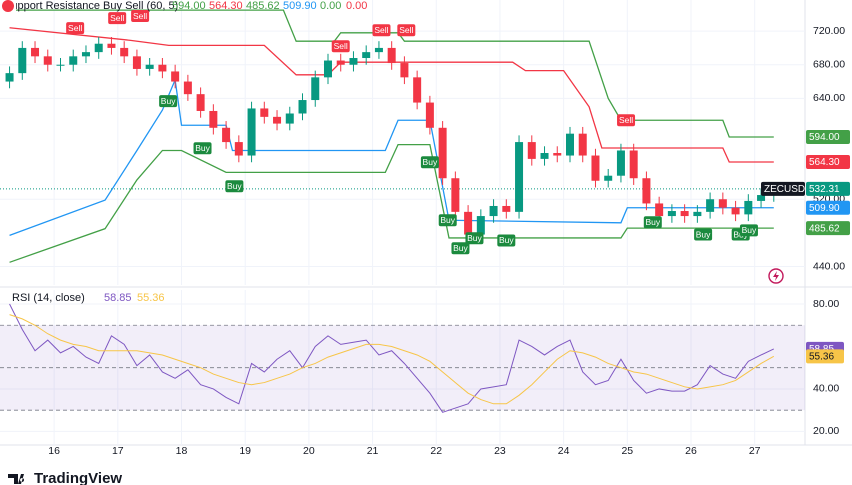  Describe the element at coordinates (16, 479) in the screenshot. I see `logo-mark` at that location.